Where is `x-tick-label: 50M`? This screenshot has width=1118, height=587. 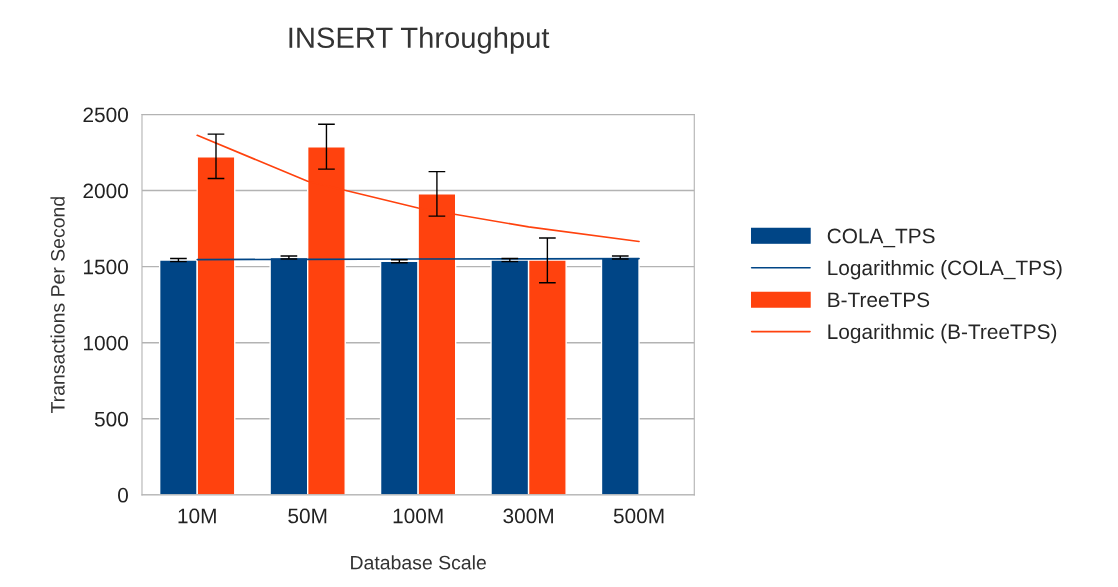
x-tick-label: 50M is located at coordinates (307, 516).